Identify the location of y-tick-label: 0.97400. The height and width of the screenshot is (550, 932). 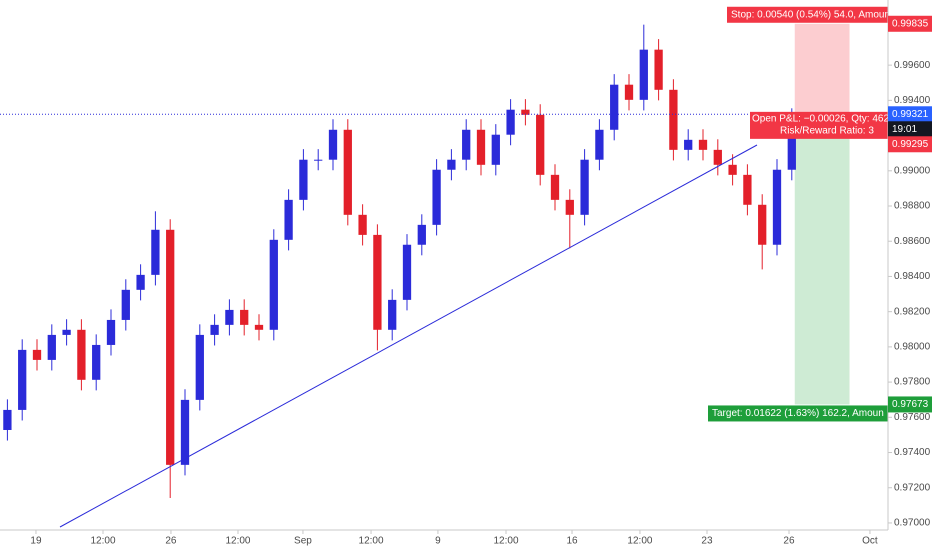
(912, 452).